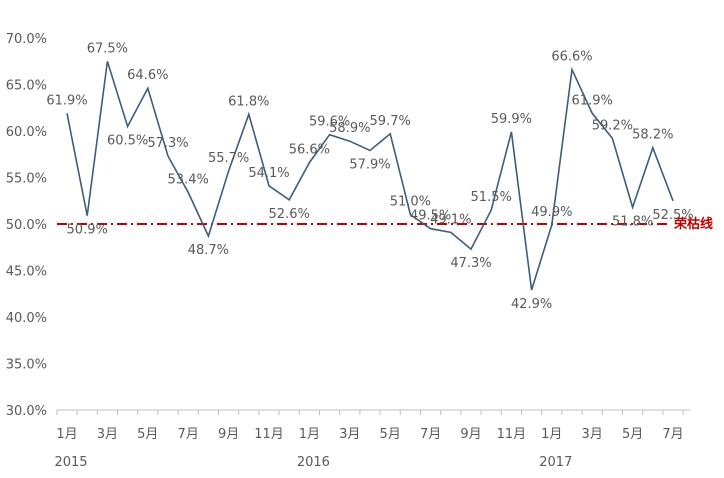 The width and height of the screenshot is (724, 478). Describe the element at coordinates (551, 212) in the screenshot. I see `data-label: 49.9%` at that location.